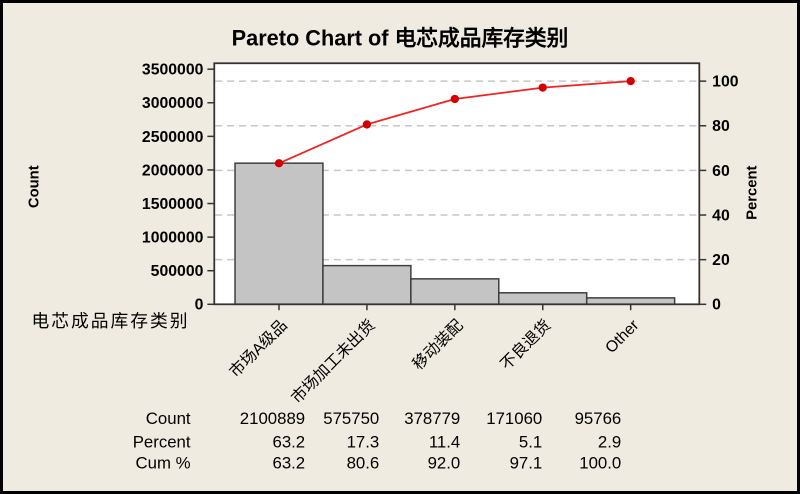  I want to click on table-row-label: Percent, so click(162, 442).